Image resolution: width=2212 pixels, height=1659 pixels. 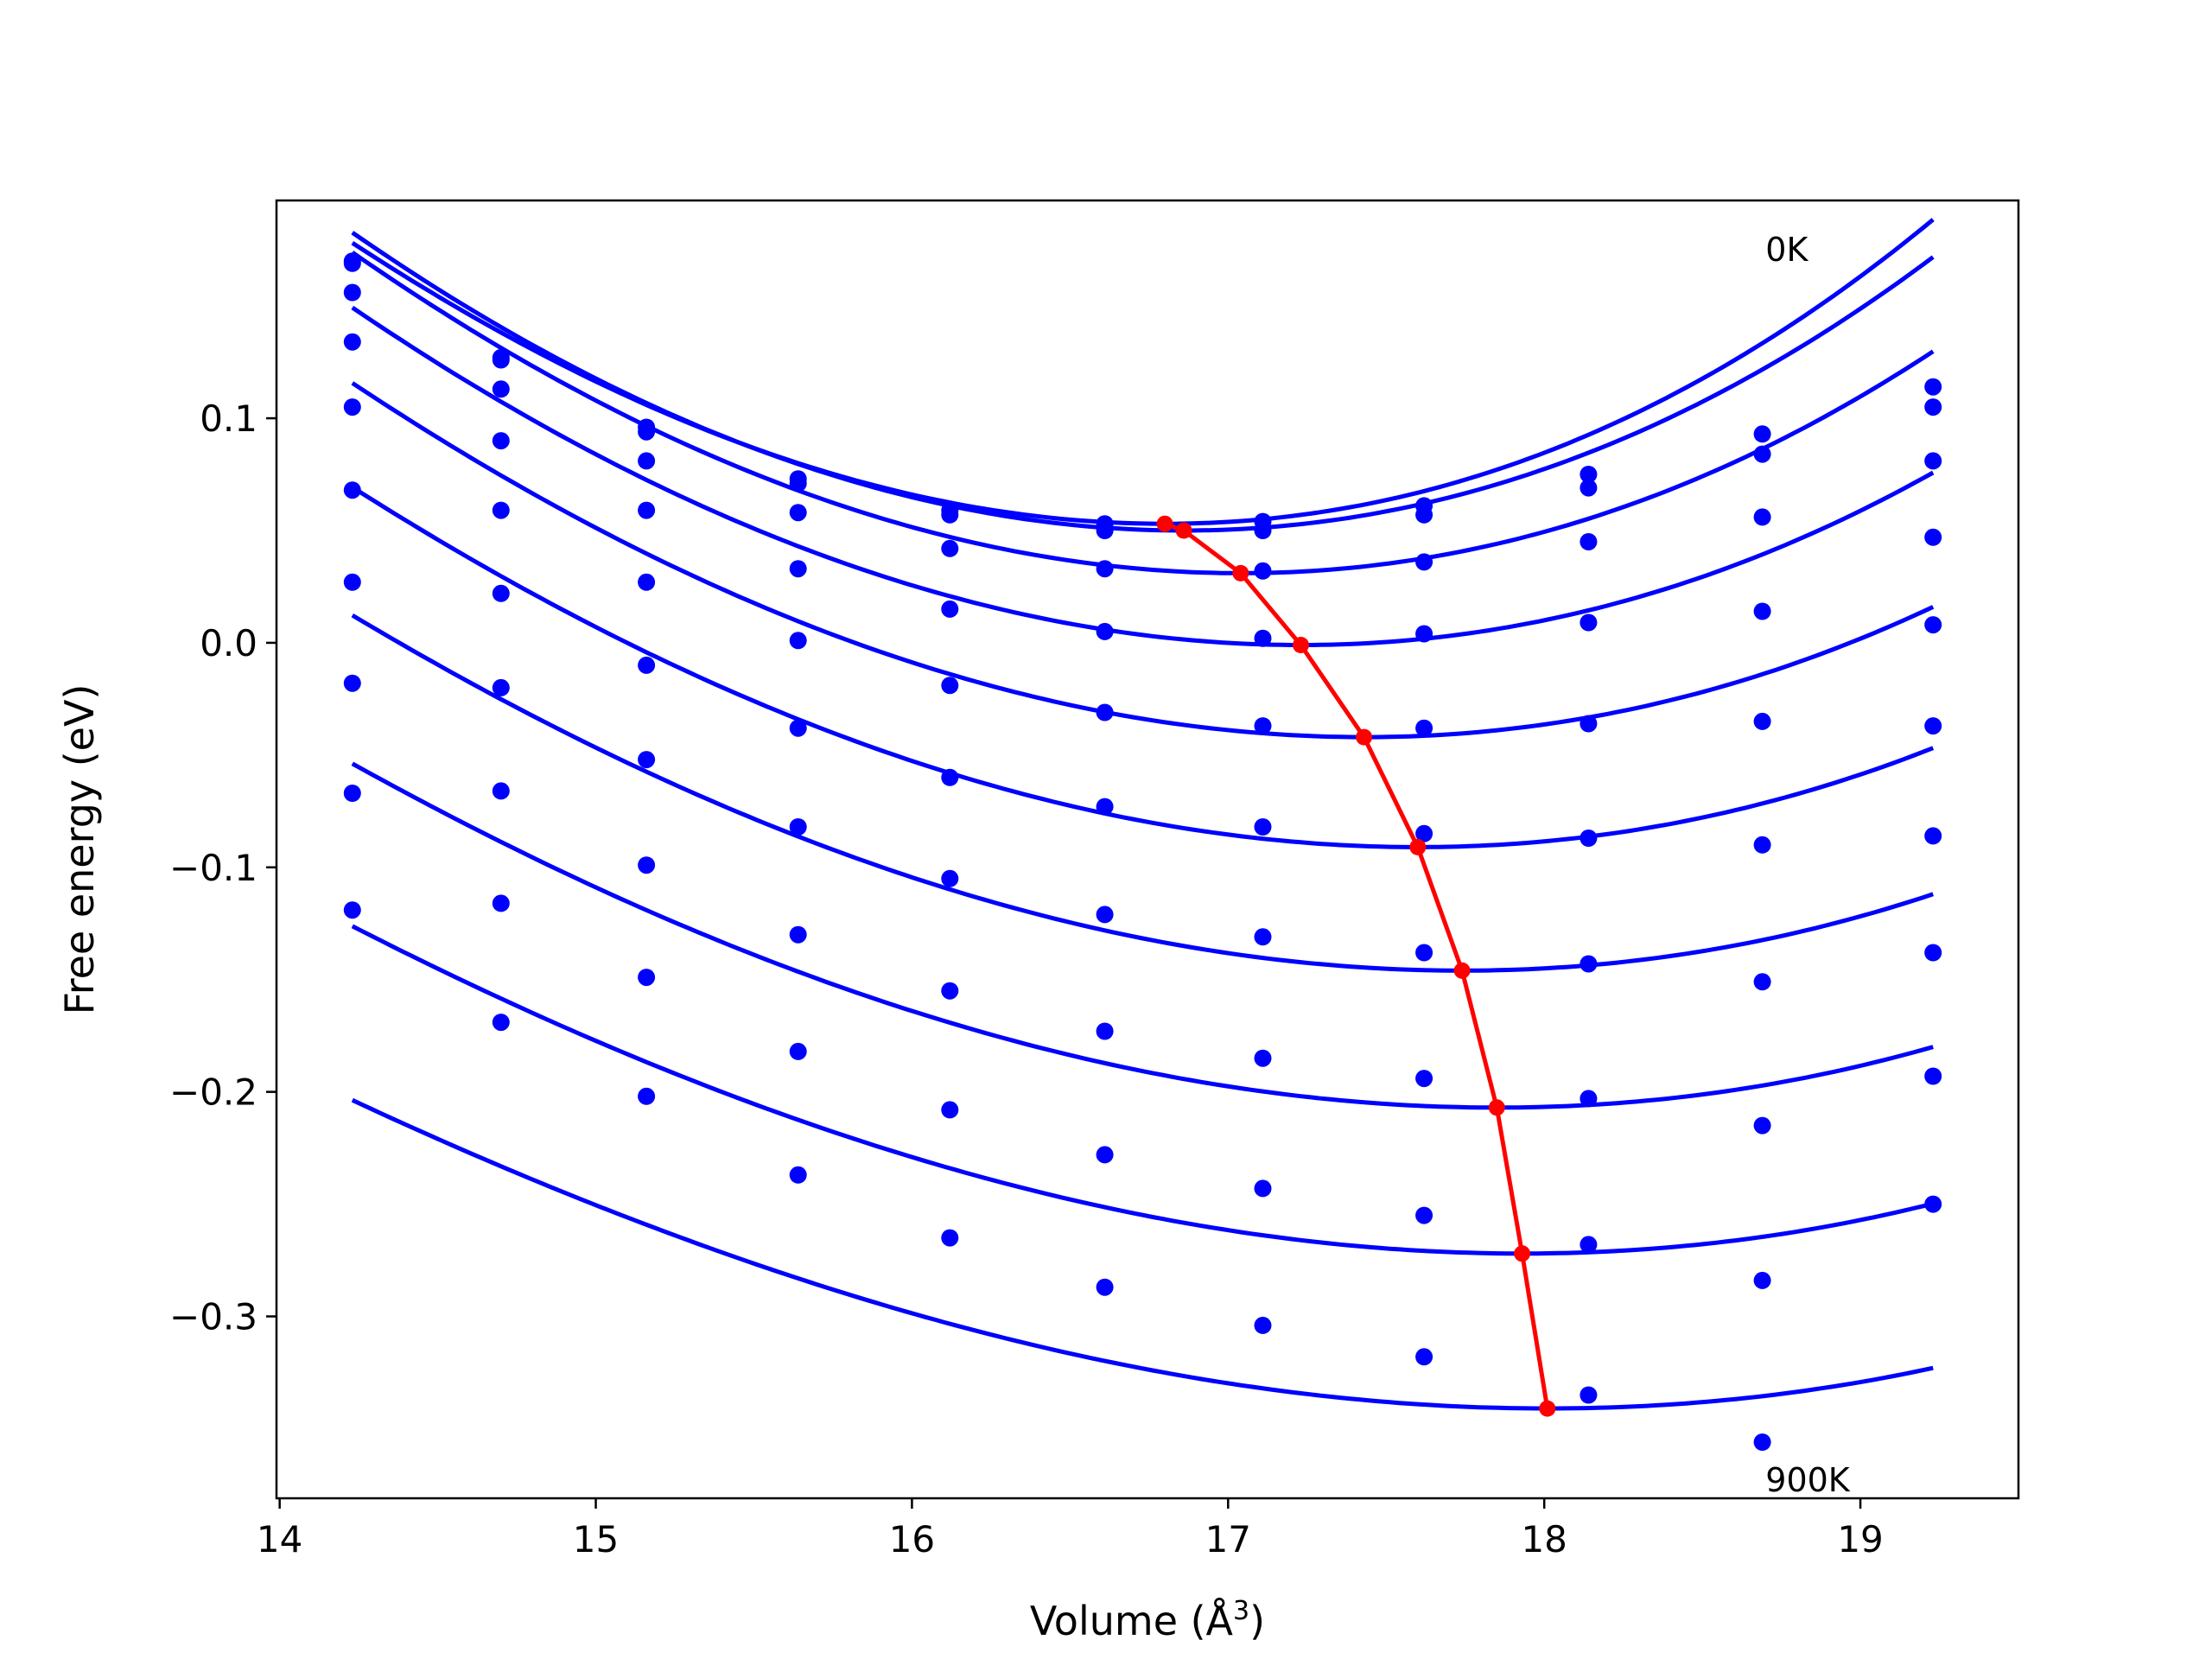 What do you see at coordinates (1786, 250) in the screenshot?
I see `annotation-0k: 0K` at bounding box center [1786, 250].